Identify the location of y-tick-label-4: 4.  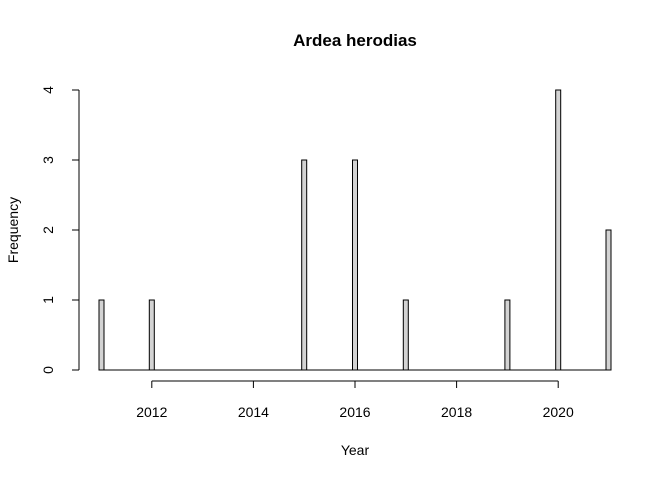
(48, 90).